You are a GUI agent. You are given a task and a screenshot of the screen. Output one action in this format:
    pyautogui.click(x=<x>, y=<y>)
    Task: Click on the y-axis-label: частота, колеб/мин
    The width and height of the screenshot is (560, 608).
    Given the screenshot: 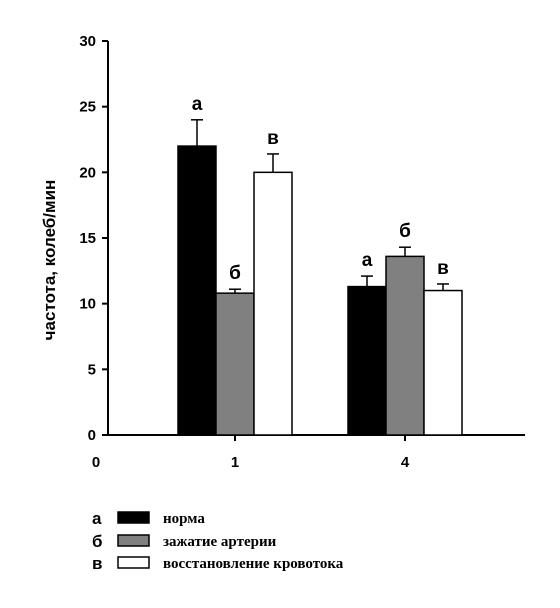 What is the action you would take?
    pyautogui.click(x=49, y=260)
    